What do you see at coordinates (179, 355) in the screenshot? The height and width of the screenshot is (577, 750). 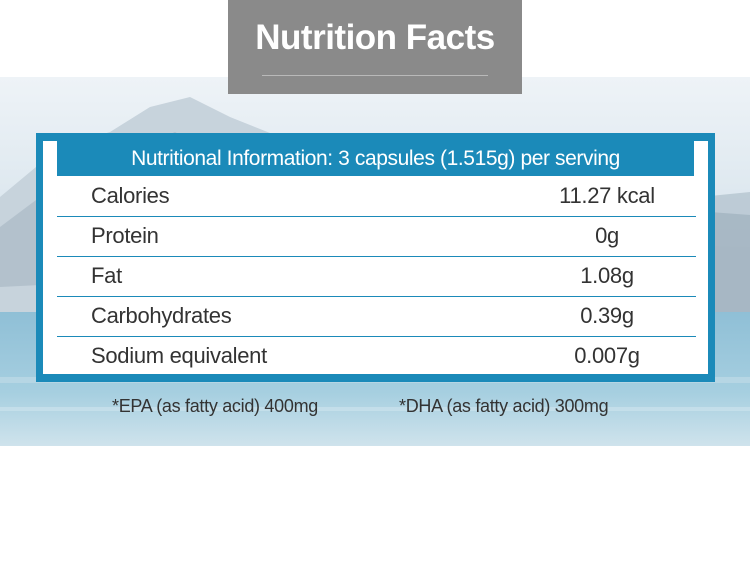 I see `row-label: Sodium equivalent` at bounding box center [179, 355].